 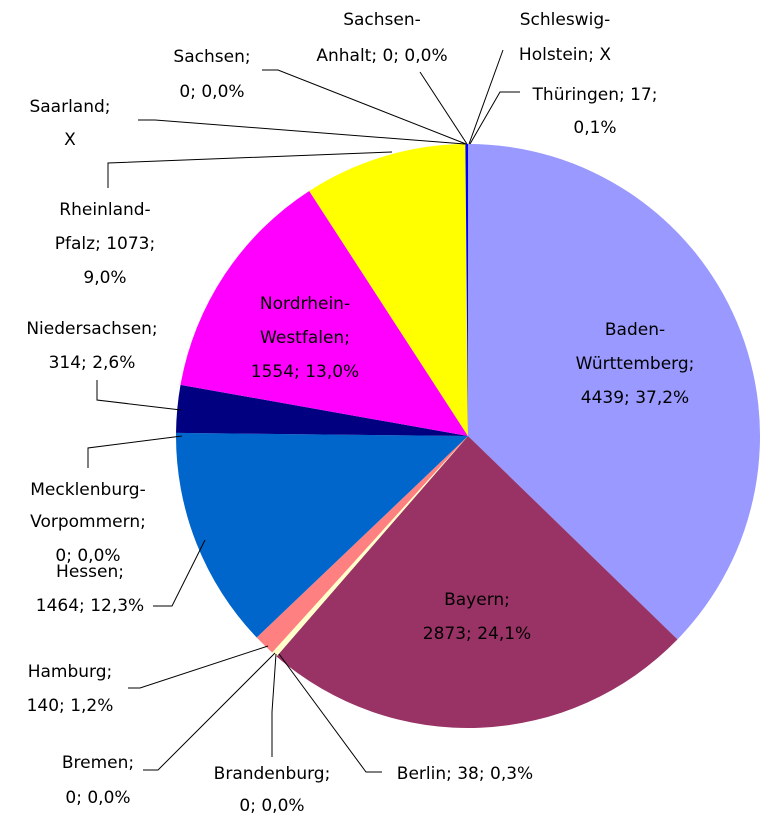 I want to click on data-label-line: Westfalen;, so click(x=305, y=338).